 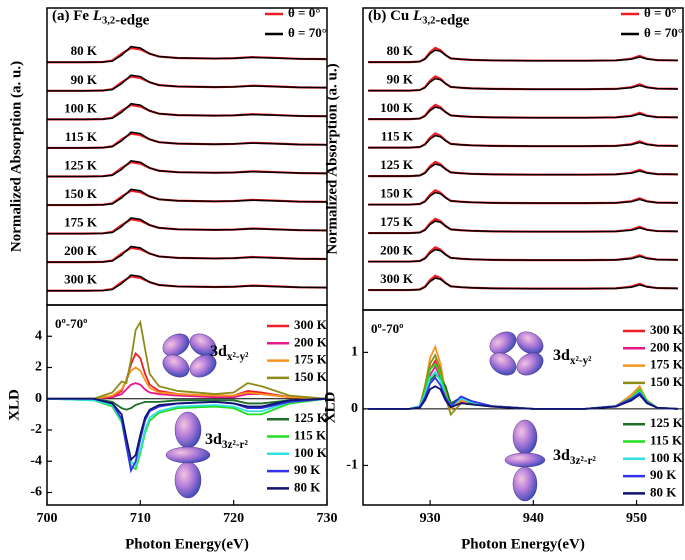 I want to click on y-tick-label: -4, so click(x=36, y=460).